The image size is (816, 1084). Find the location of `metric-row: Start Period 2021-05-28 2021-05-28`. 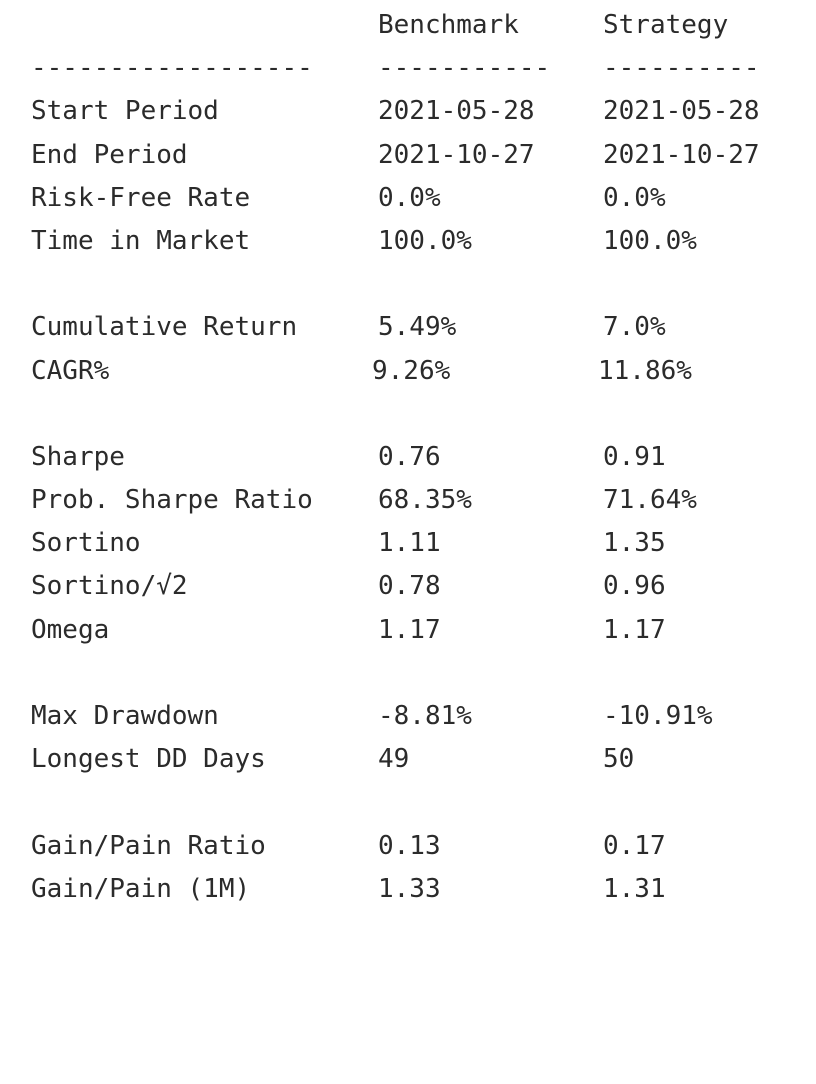

metric-row: Start Period 2021-05-28 2021-05-28 is located at coordinates (395, 111).